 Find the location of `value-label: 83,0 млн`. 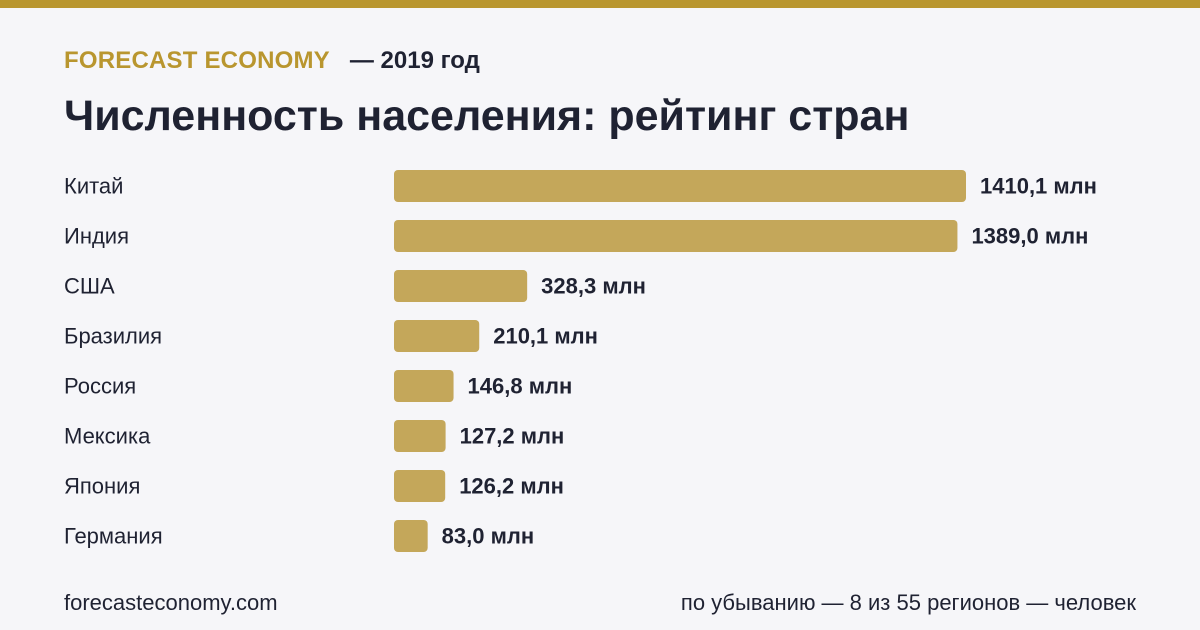

value-label: 83,0 млн is located at coordinates (488, 536).